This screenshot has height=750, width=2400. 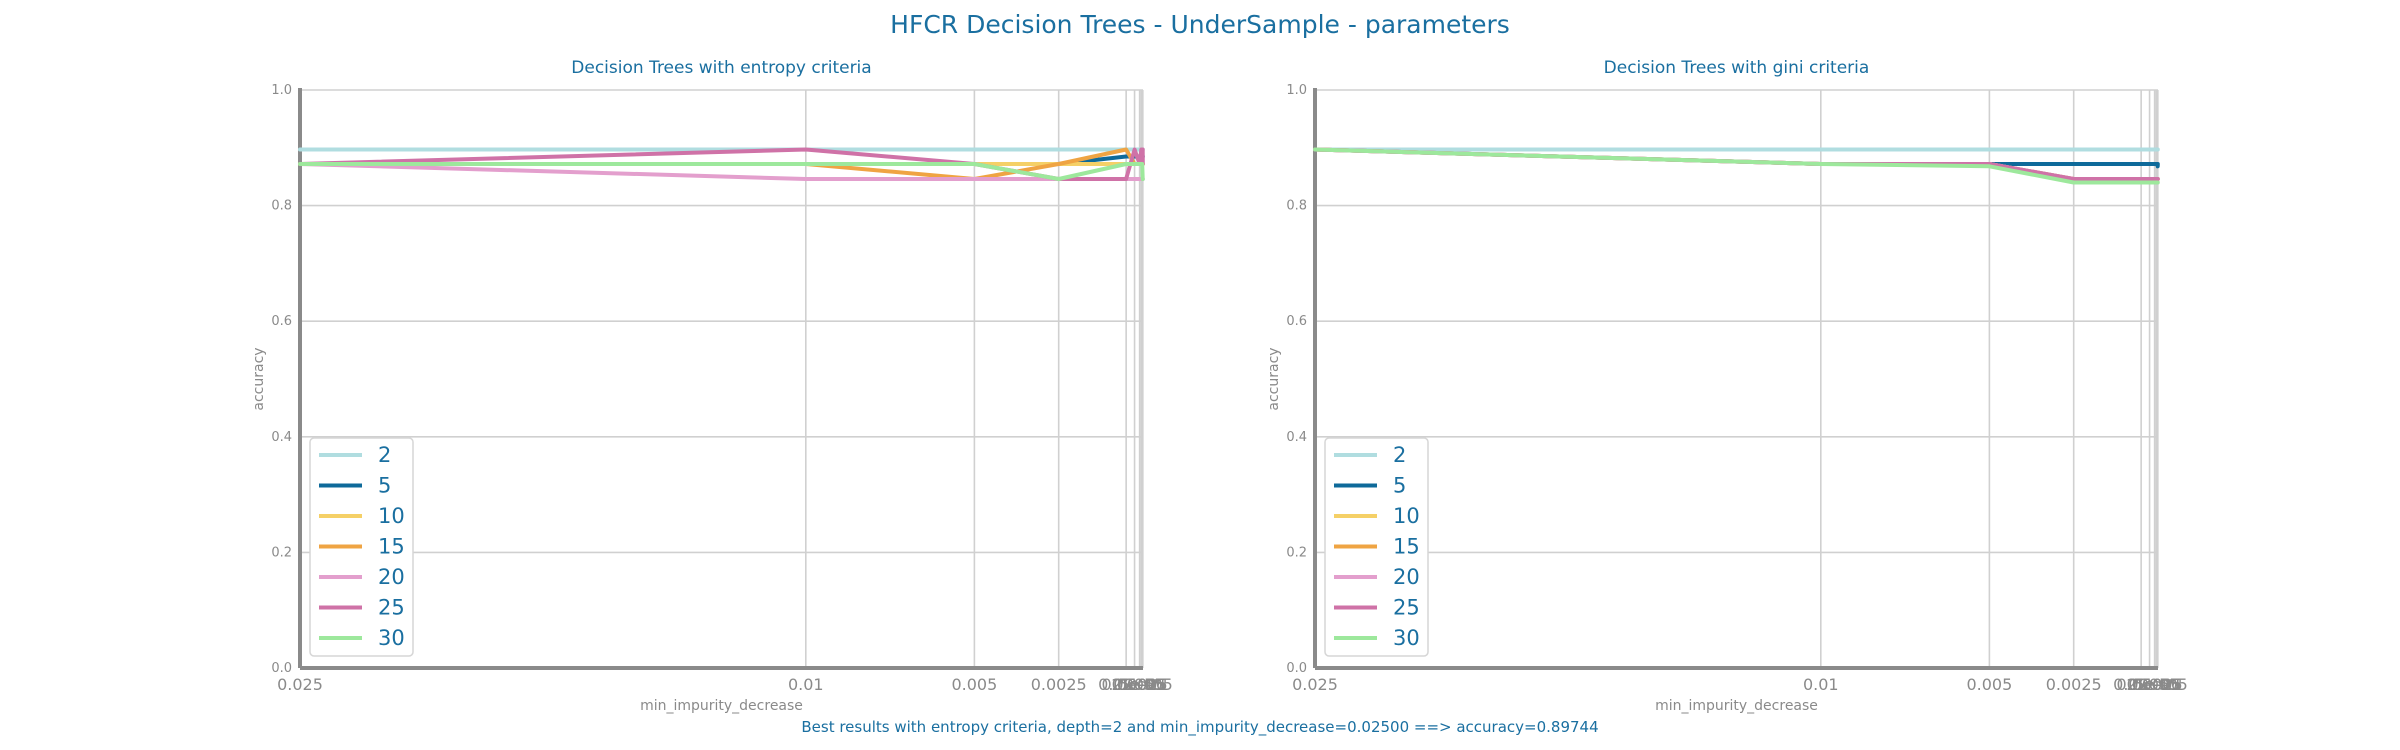 I want to click on gini-xtick-label: 0.0001, so click(x=2155, y=684).